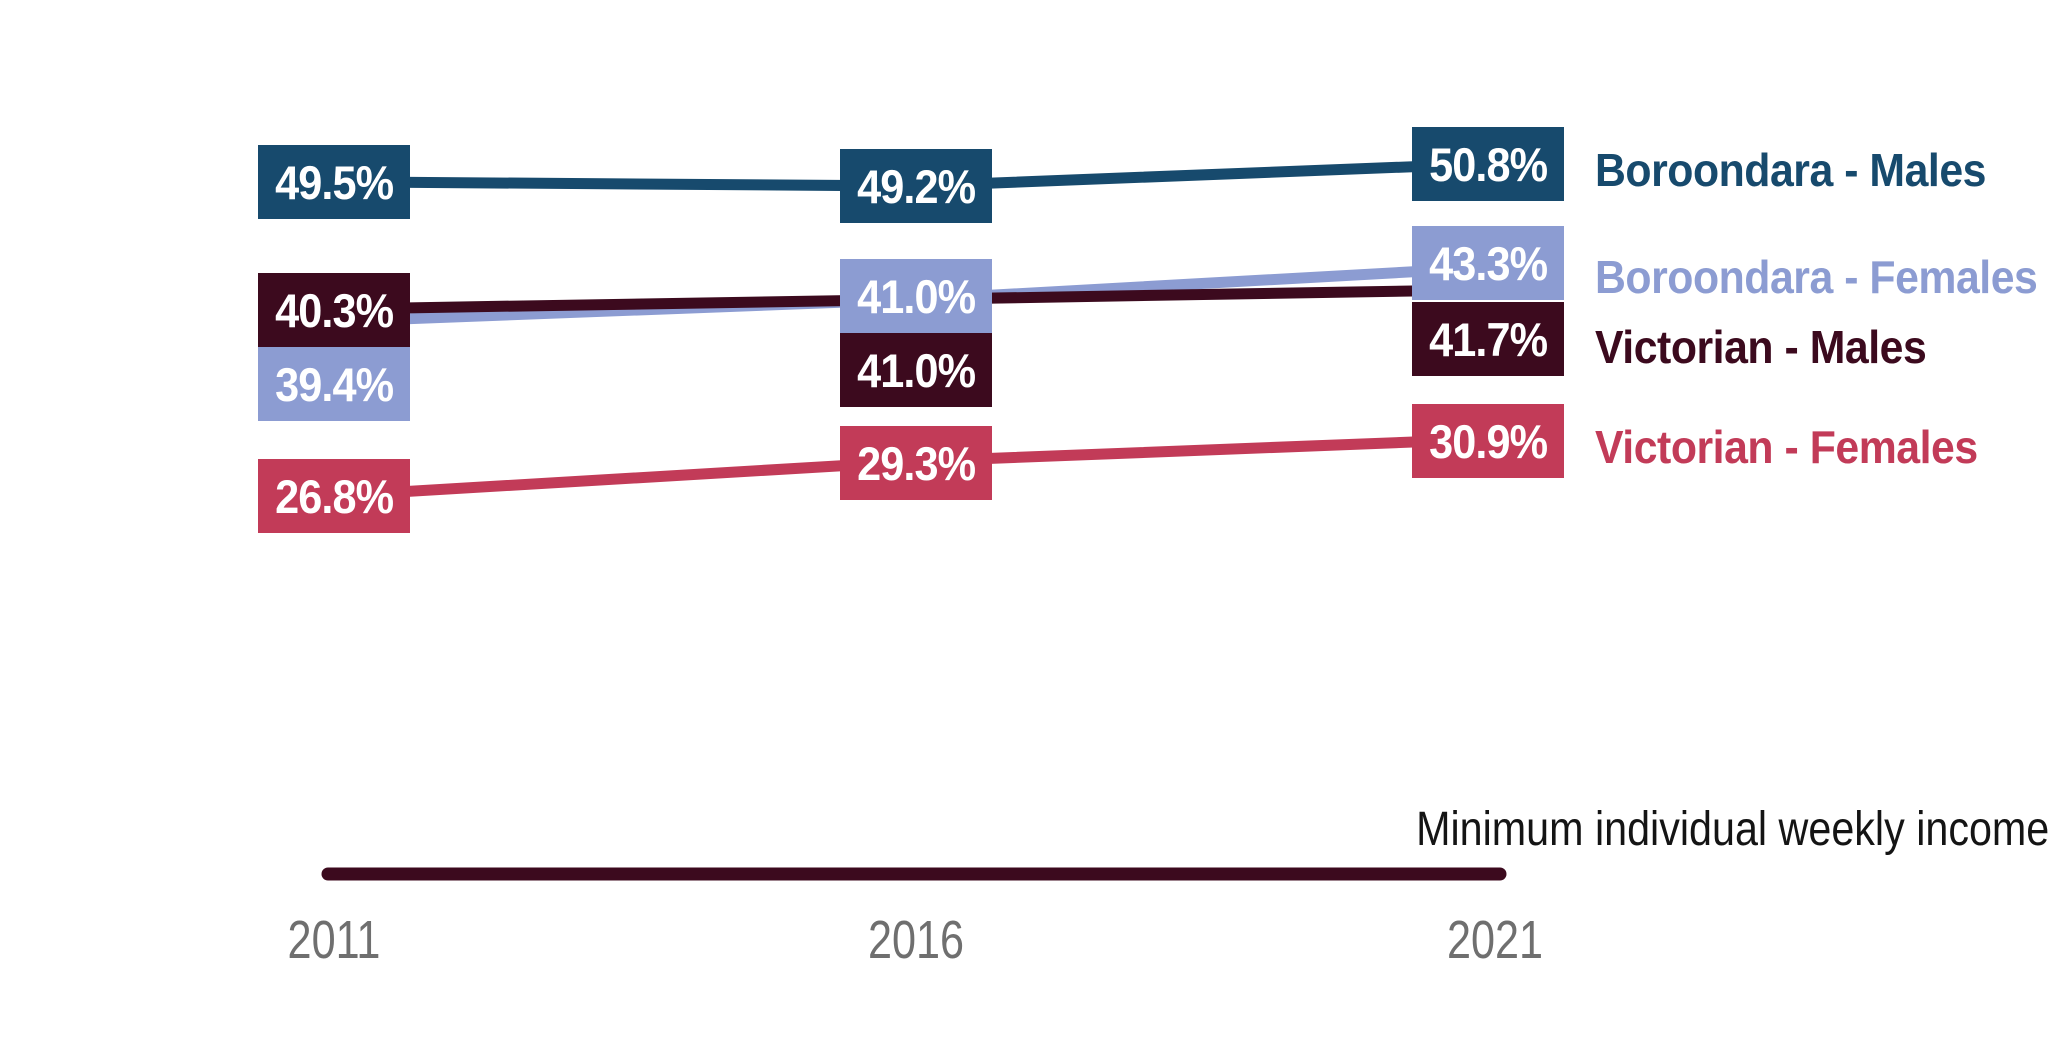  I want to click on legend-boroondara-females-text: Boroondara - Females, so click(1816, 277).